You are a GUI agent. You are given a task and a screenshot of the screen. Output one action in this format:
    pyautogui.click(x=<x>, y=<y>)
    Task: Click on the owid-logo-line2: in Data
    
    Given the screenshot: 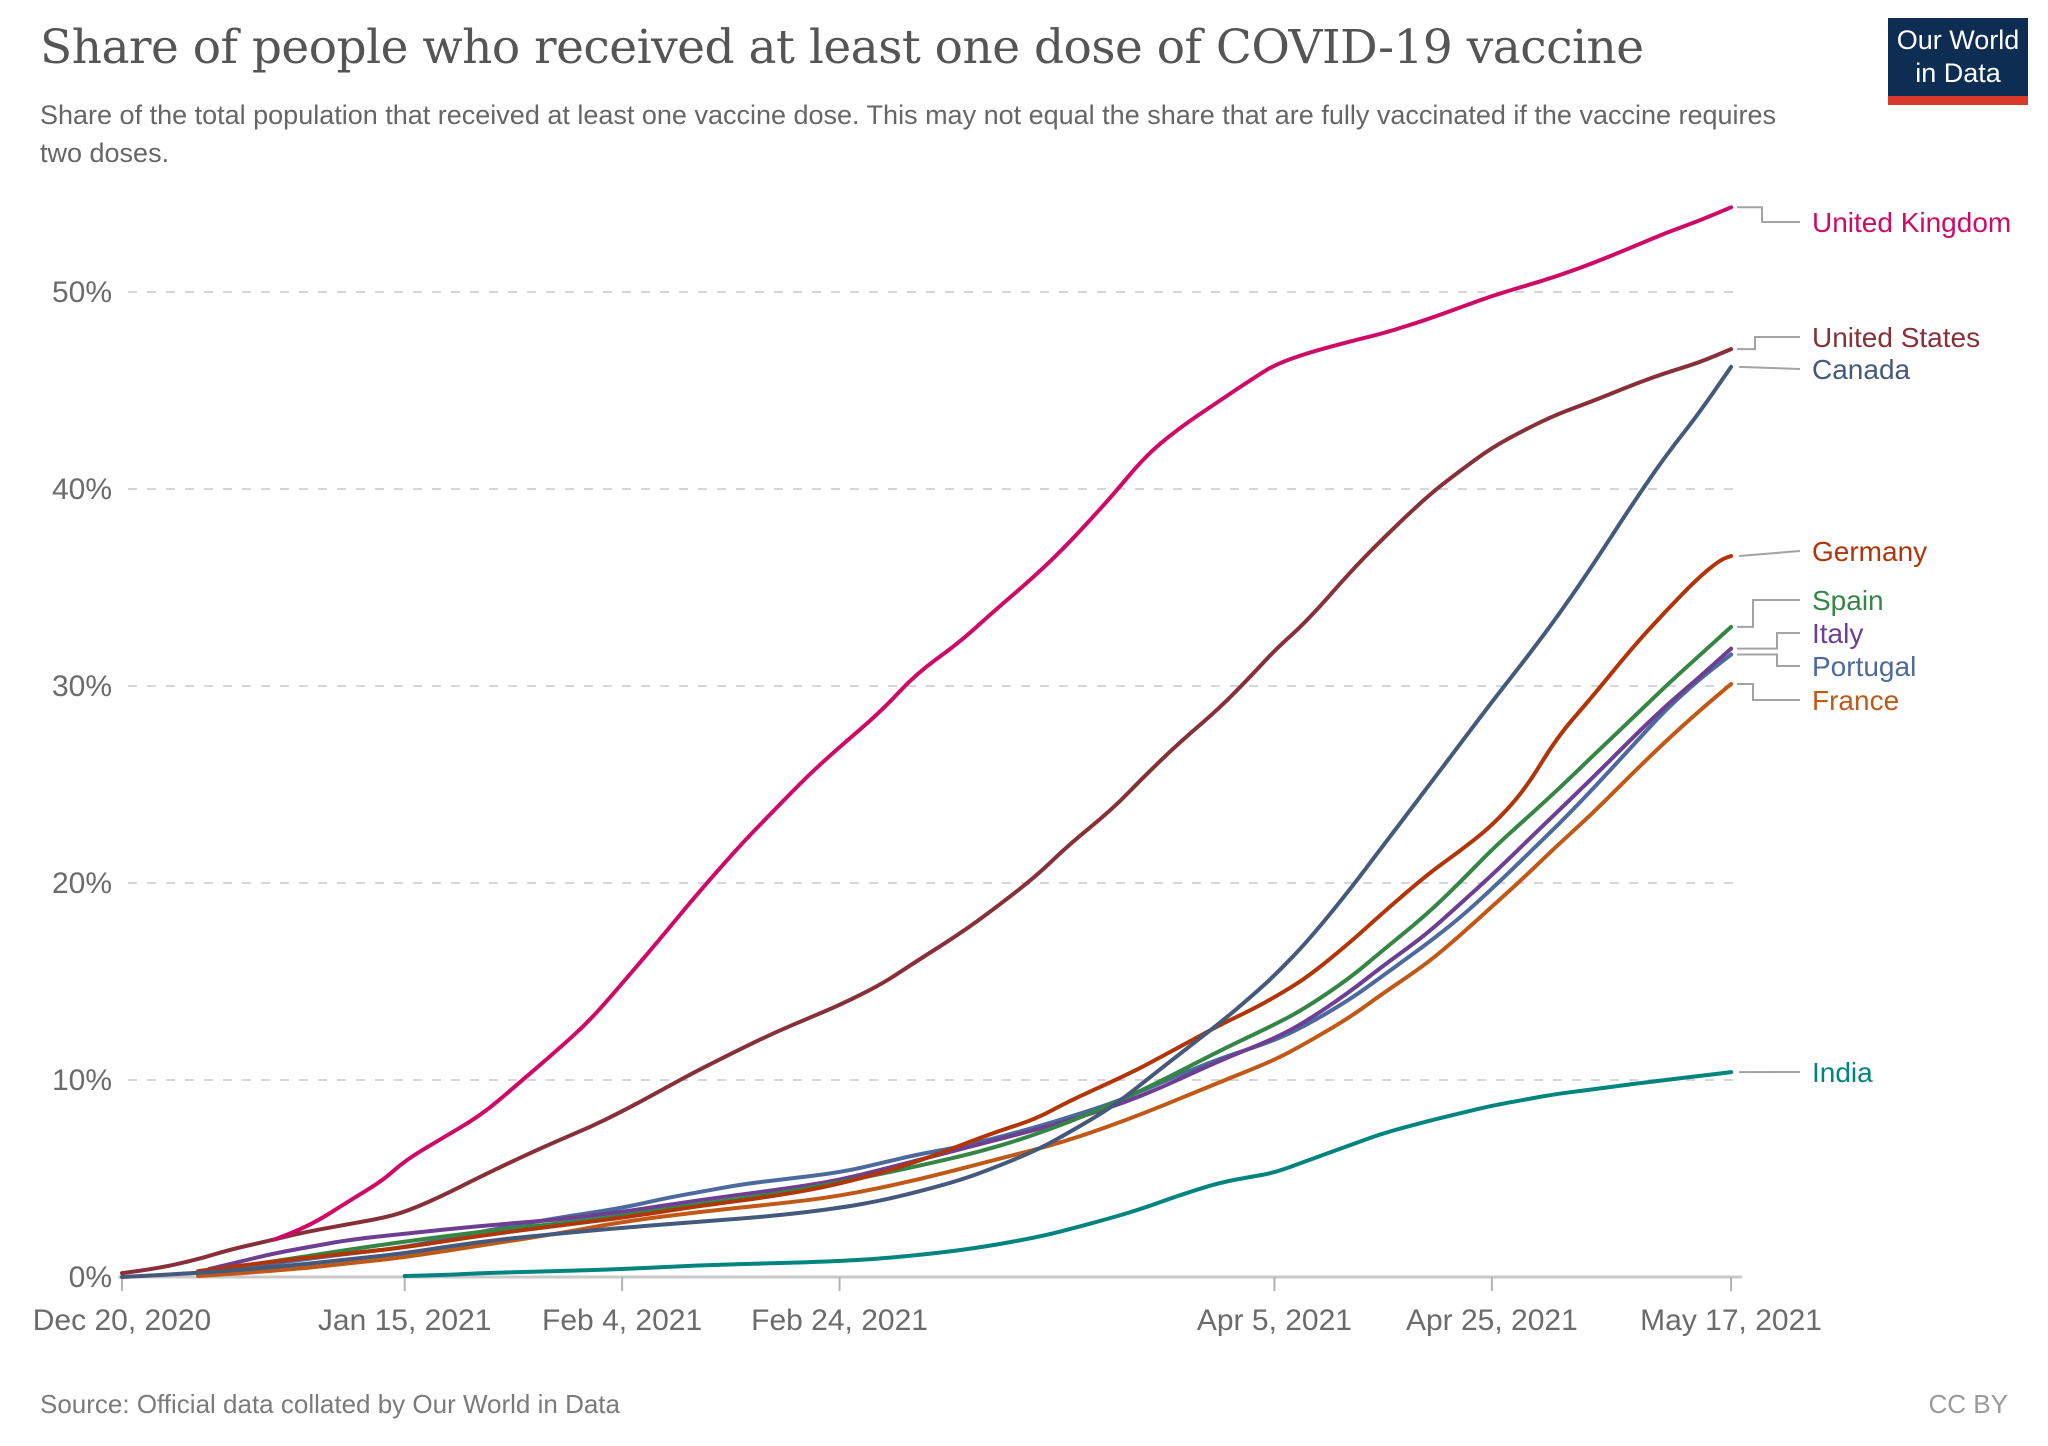 What is the action you would take?
    pyautogui.click(x=1958, y=73)
    